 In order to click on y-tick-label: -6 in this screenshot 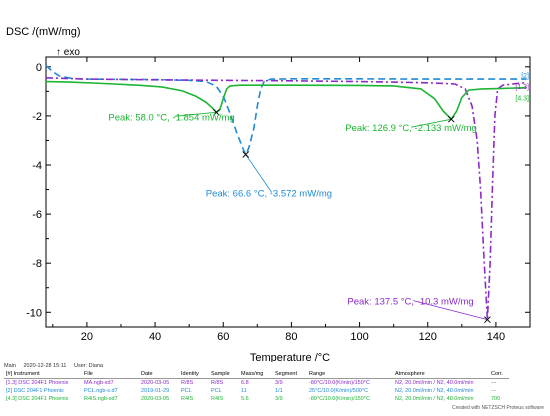, I will do `click(37, 215)`.